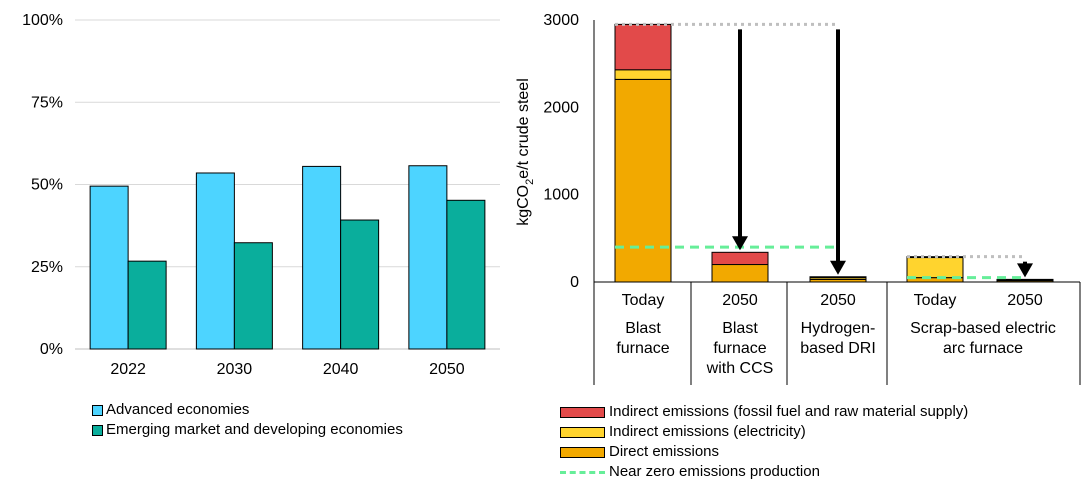 The image size is (1091, 491). What do you see at coordinates (42, 20) in the screenshot?
I see `y-tick-label: 100%` at bounding box center [42, 20].